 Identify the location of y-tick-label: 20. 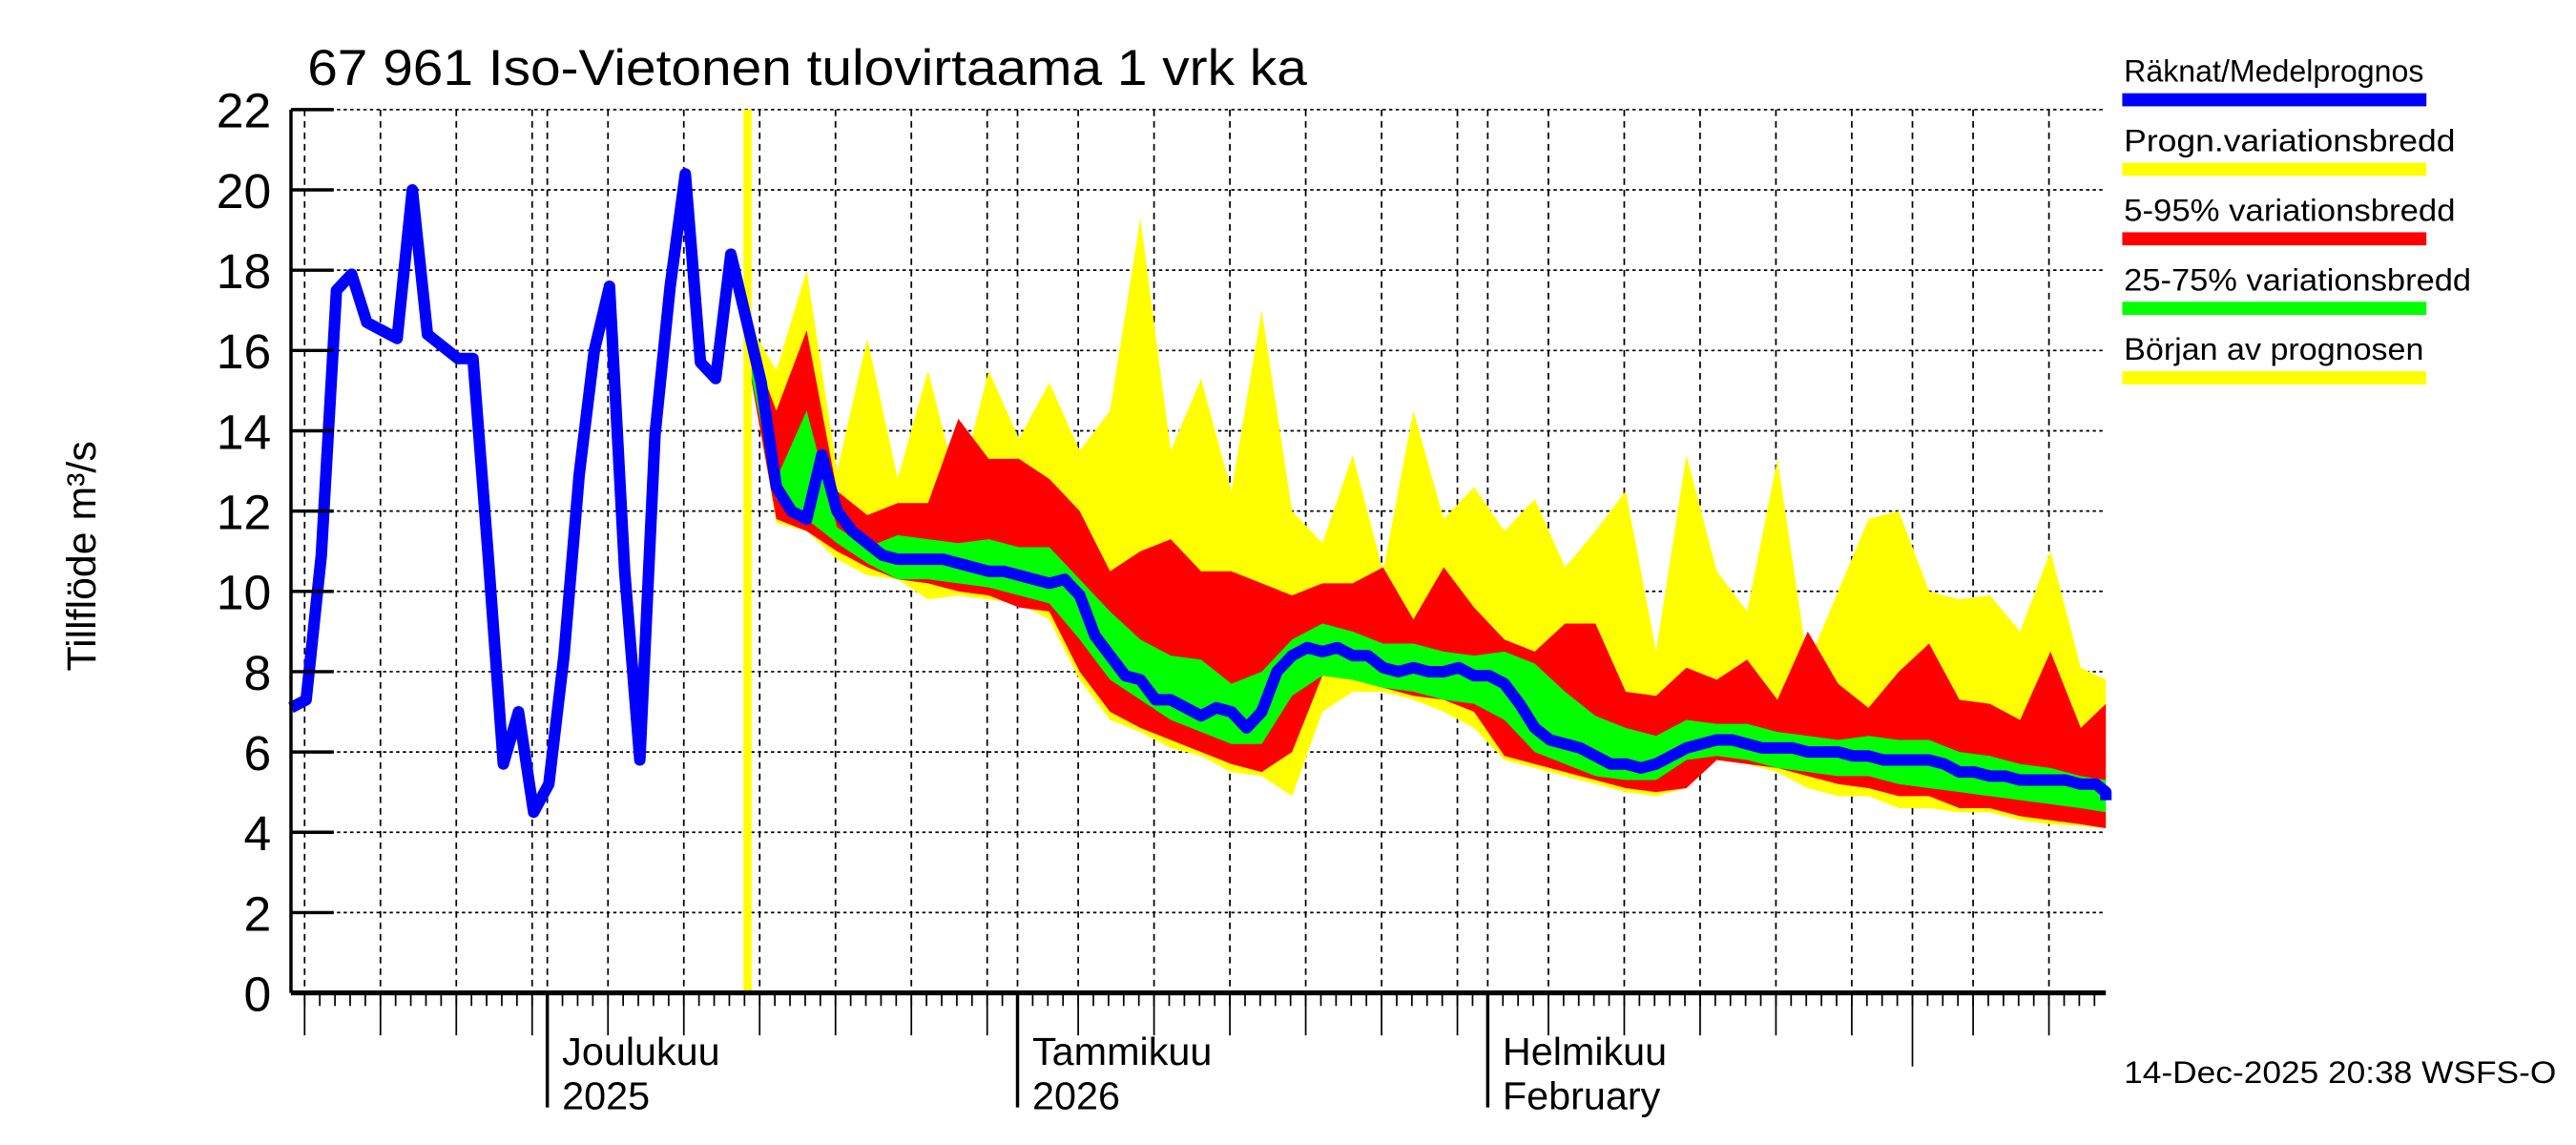
(244, 191).